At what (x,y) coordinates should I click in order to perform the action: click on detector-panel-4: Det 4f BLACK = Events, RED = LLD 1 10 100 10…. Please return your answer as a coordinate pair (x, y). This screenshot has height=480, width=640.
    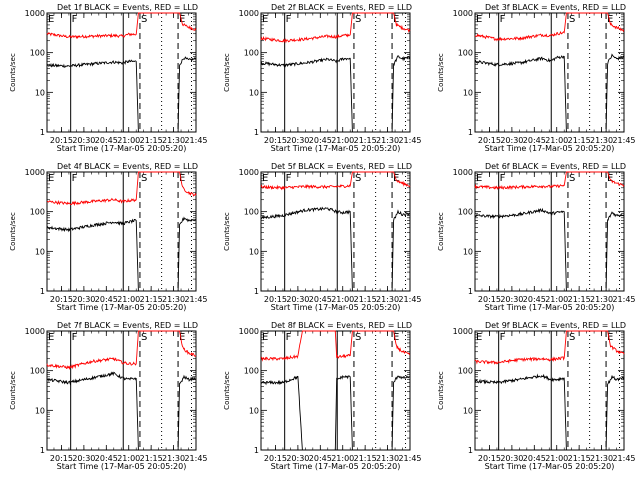
    Looking at the image, I should click on (108, 237).